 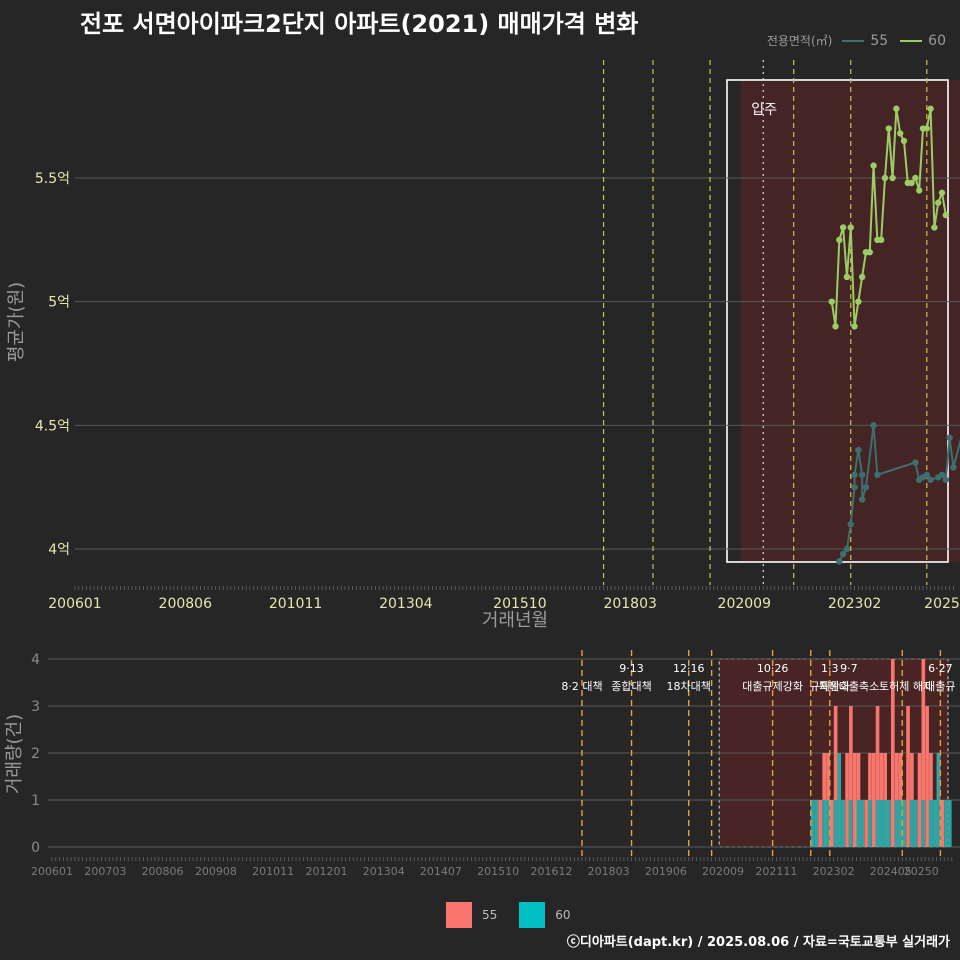 I want to click on legend-label-60: 60, so click(x=937, y=40).